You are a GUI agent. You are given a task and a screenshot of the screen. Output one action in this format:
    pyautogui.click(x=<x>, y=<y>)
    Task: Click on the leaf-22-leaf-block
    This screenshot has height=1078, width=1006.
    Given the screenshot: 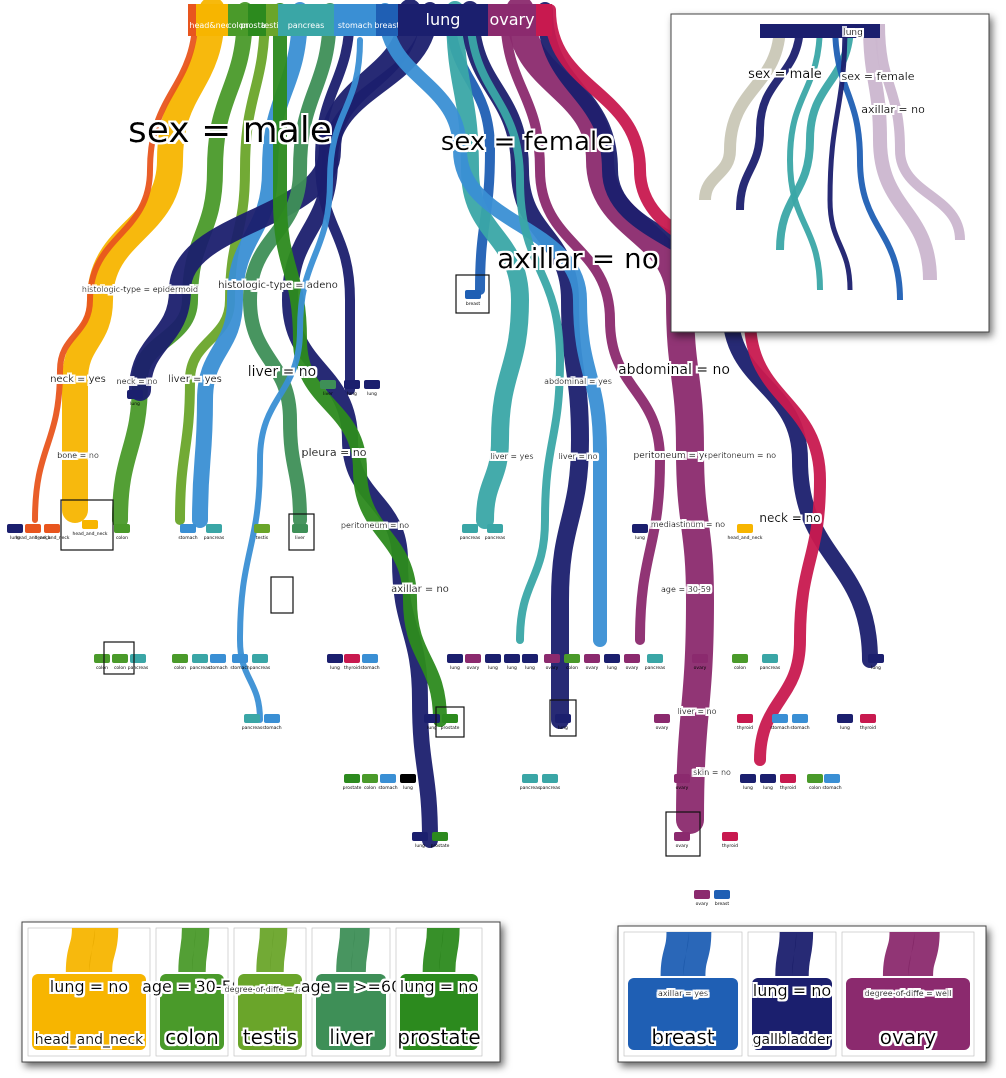 What is the action you would take?
    pyautogui.click(x=200, y=658)
    